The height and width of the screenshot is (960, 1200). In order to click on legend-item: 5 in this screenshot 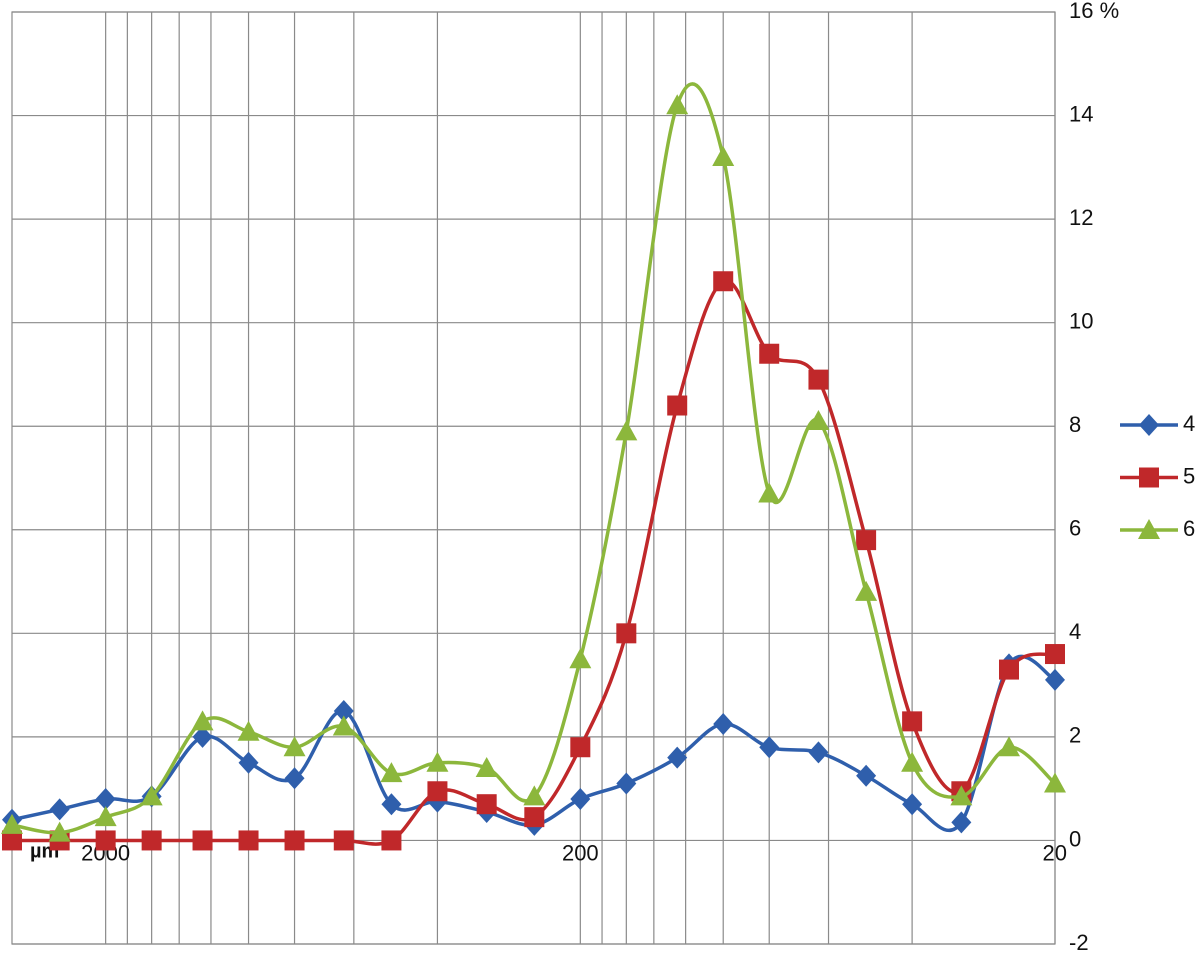, I will do `click(1157, 475)`.